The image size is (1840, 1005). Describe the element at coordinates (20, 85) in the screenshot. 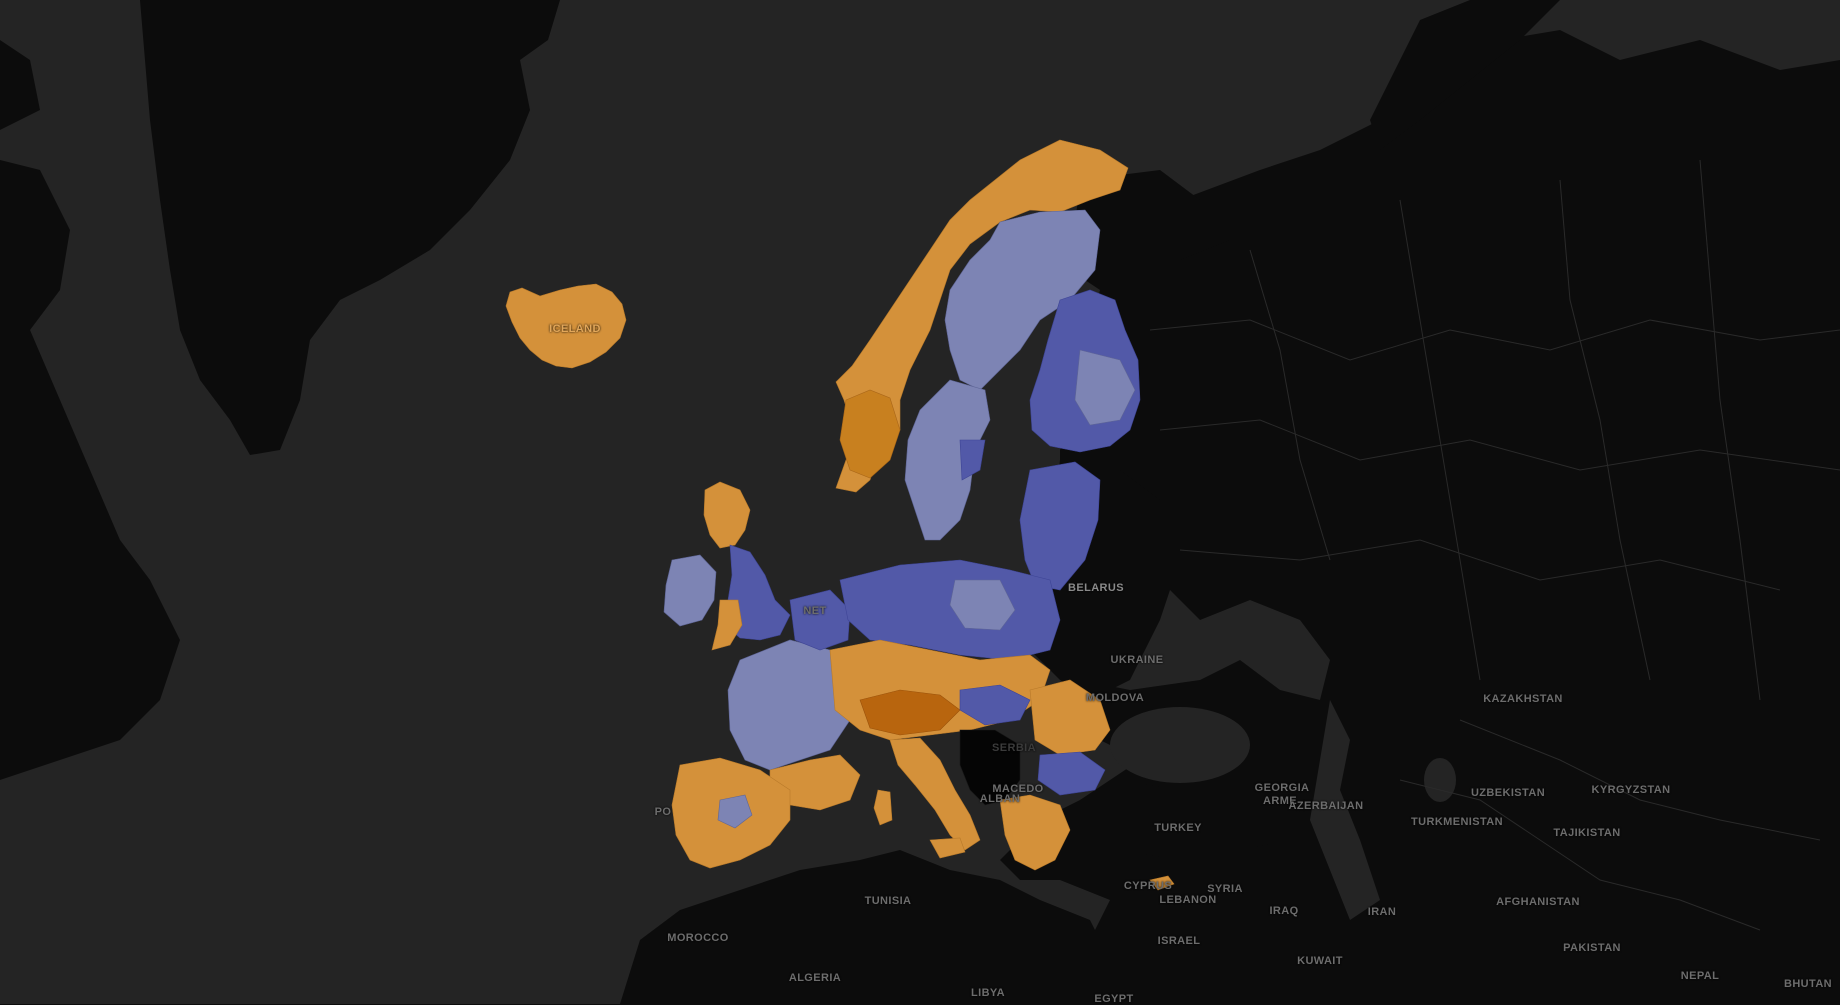

I see `landmass-labrador-islands` at that location.